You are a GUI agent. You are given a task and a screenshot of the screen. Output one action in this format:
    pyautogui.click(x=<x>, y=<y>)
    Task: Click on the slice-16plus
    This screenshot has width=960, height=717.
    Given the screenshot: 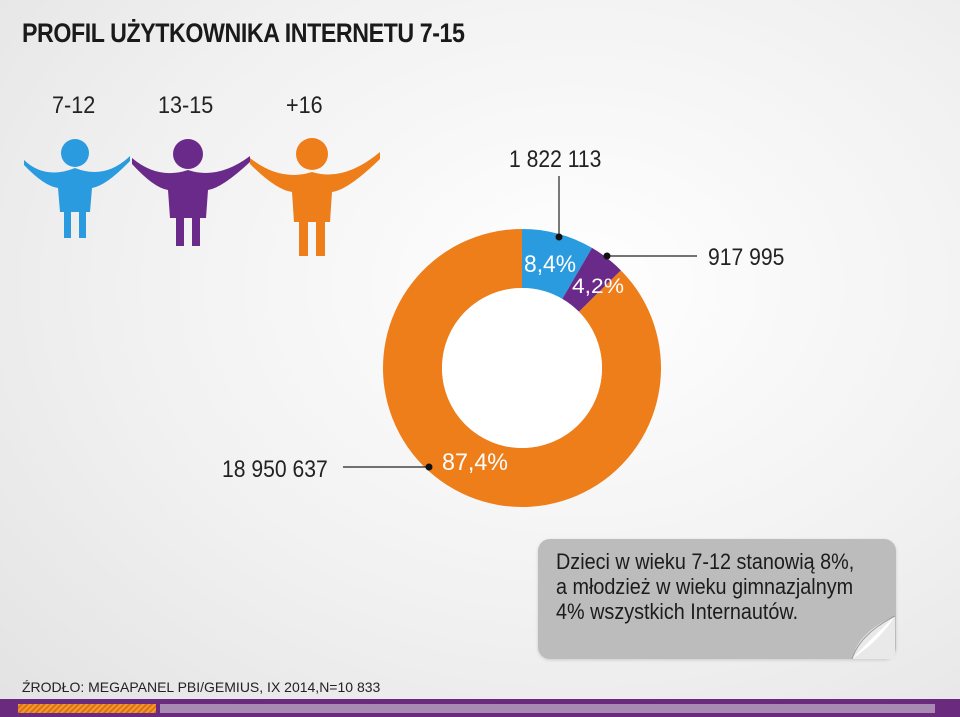 What is the action you would take?
    pyautogui.click(x=522, y=368)
    